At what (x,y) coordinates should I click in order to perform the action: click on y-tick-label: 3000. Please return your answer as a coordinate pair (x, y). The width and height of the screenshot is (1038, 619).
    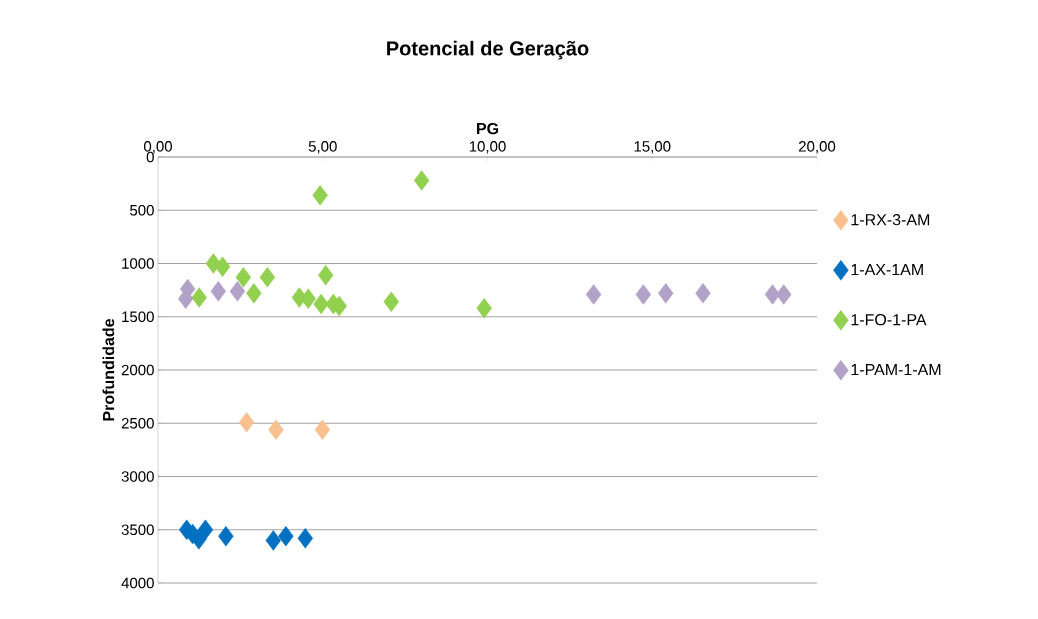
    Looking at the image, I should click on (137, 476).